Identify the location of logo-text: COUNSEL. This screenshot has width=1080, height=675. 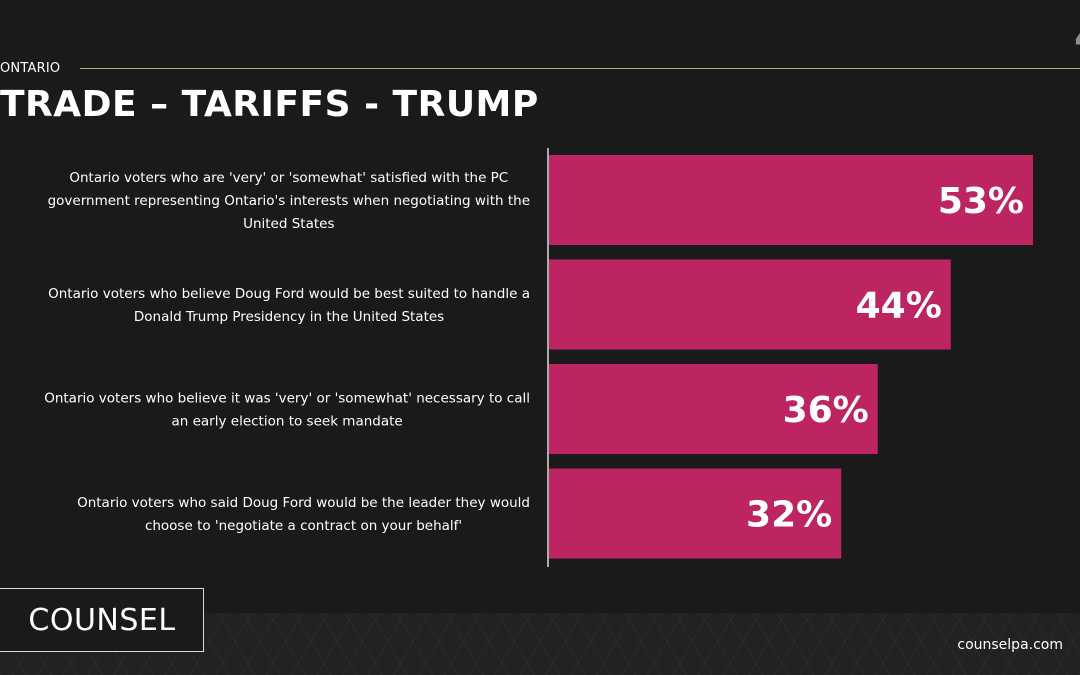
(102, 620).